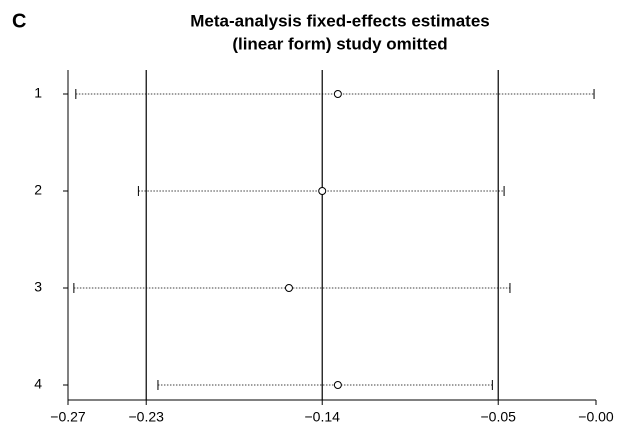 Image resolution: width=623 pixels, height=432 pixels. What do you see at coordinates (147, 417) in the screenshot?
I see `x-tick-label: −0.23` at bounding box center [147, 417].